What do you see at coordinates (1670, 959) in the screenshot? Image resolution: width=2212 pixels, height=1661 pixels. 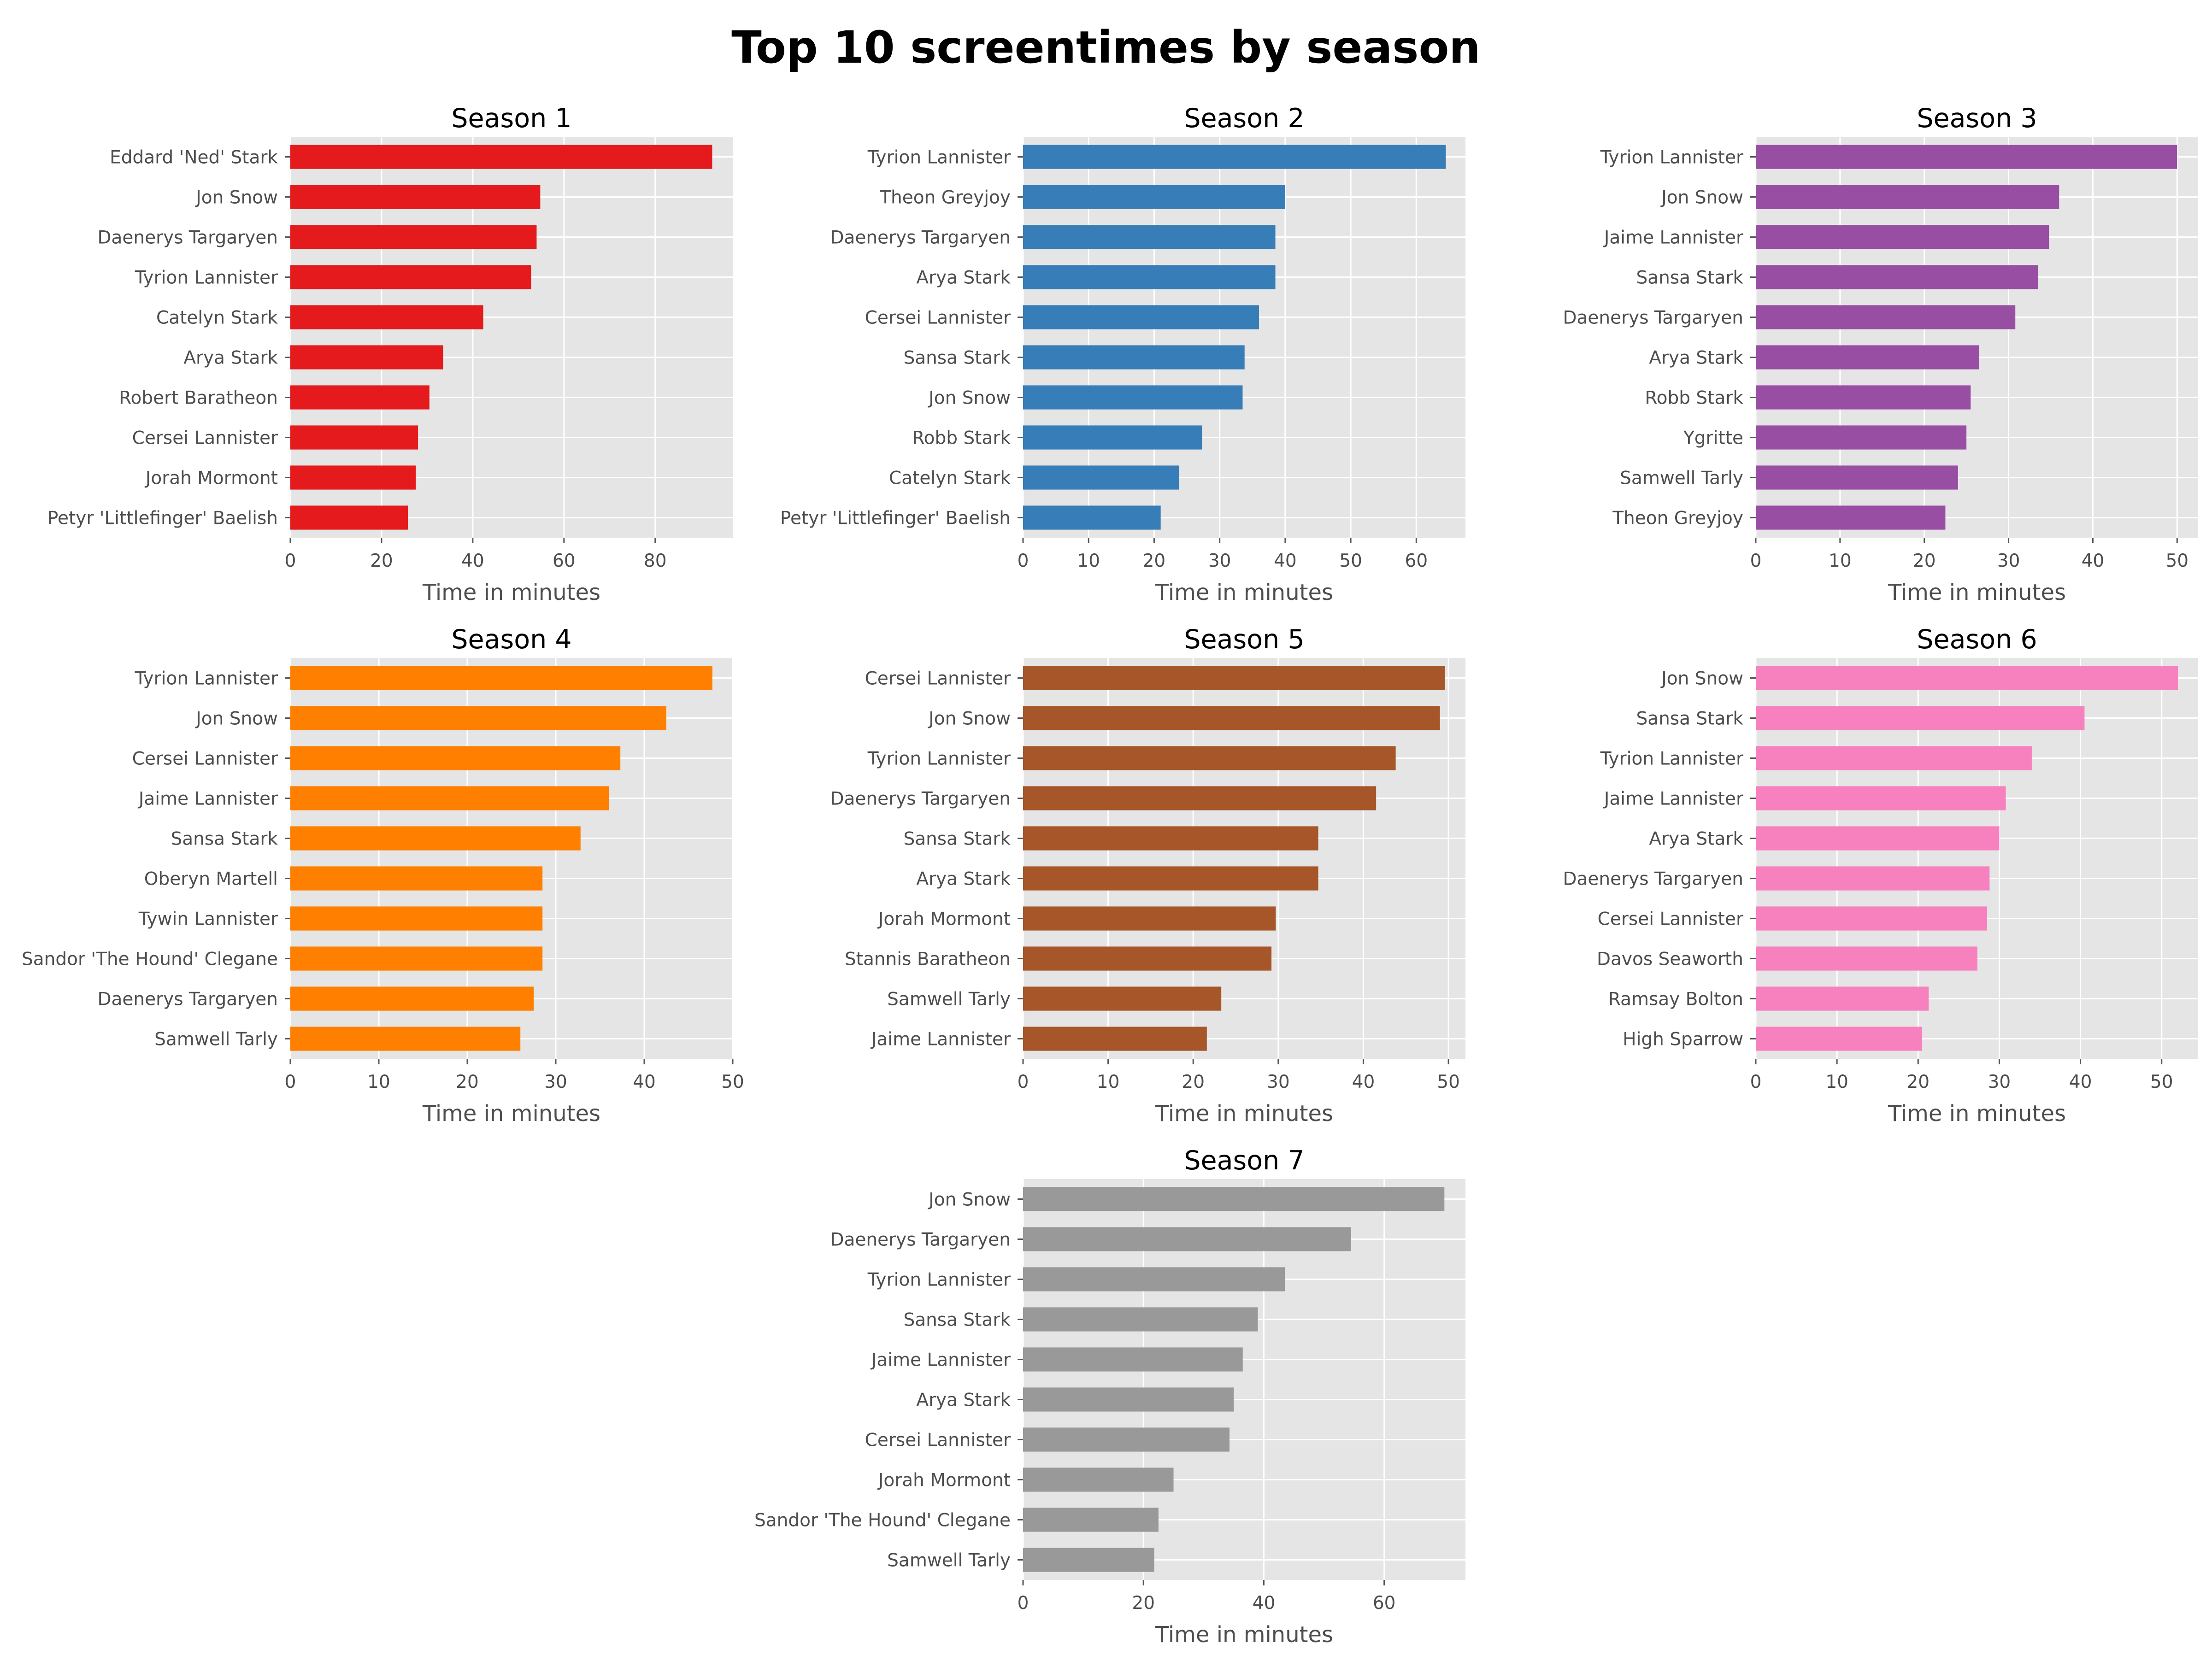 I see `y-tick-label: Davos Seaworth` at bounding box center [1670, 959].